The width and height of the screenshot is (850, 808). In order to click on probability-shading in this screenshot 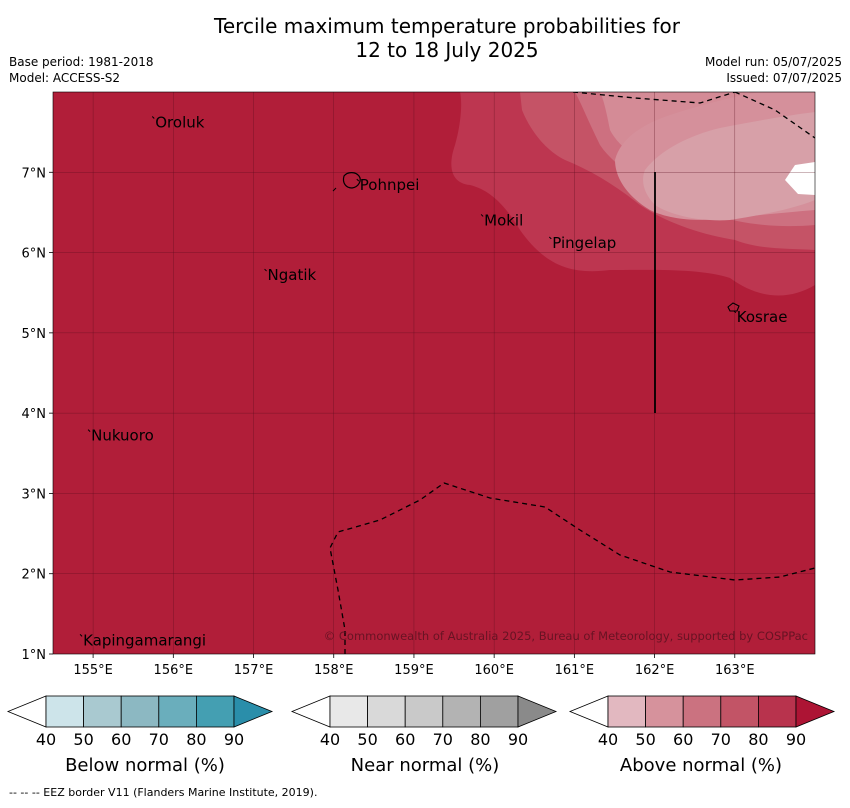, I will do `click(633, 194)`.